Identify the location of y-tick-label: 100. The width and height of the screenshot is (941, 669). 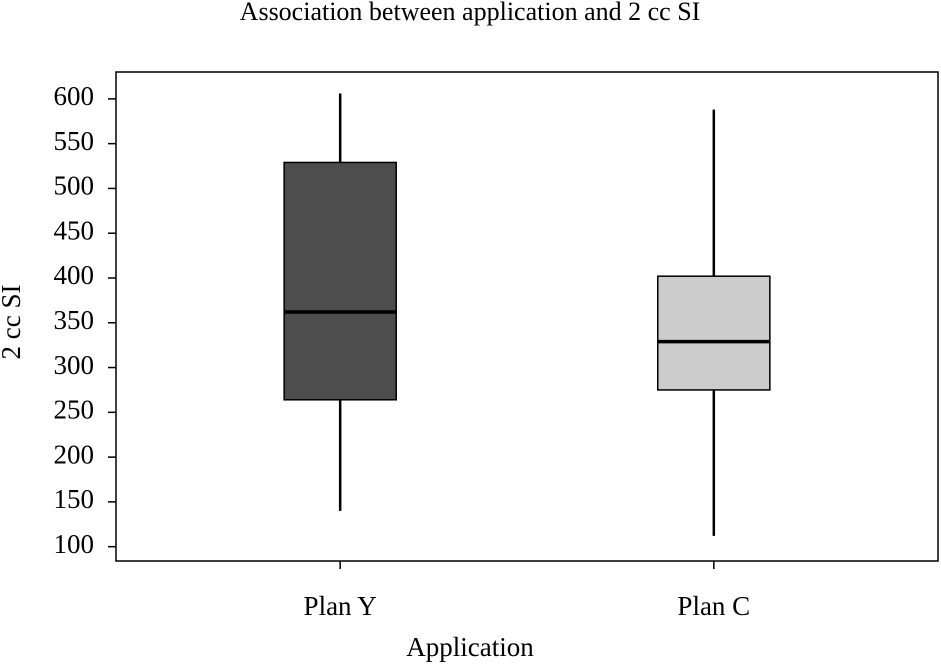
(74, 544).